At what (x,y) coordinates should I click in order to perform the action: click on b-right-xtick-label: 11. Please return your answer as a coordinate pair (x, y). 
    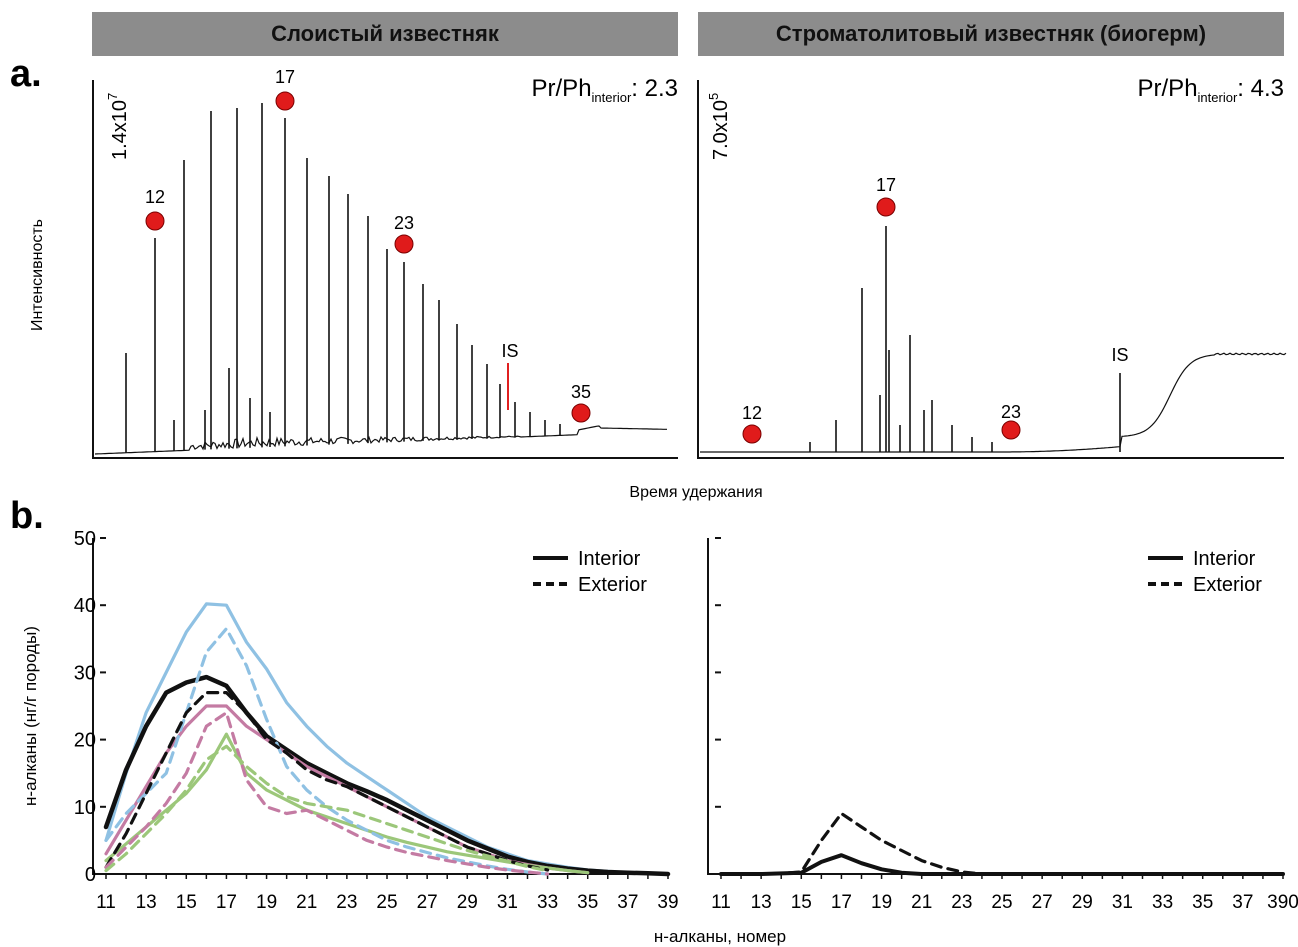
    Looking at the image, I should click on (721, 902).